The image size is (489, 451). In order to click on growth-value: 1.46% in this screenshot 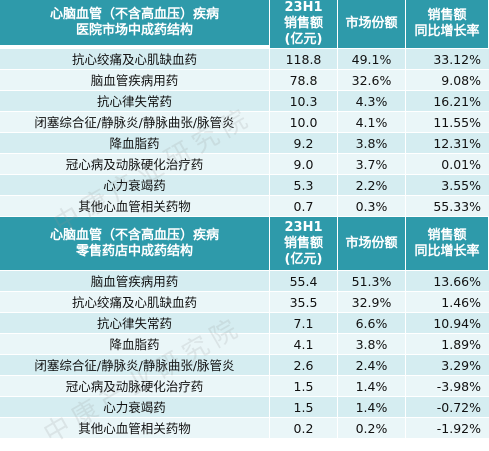, I will do `click(447, 302)`.